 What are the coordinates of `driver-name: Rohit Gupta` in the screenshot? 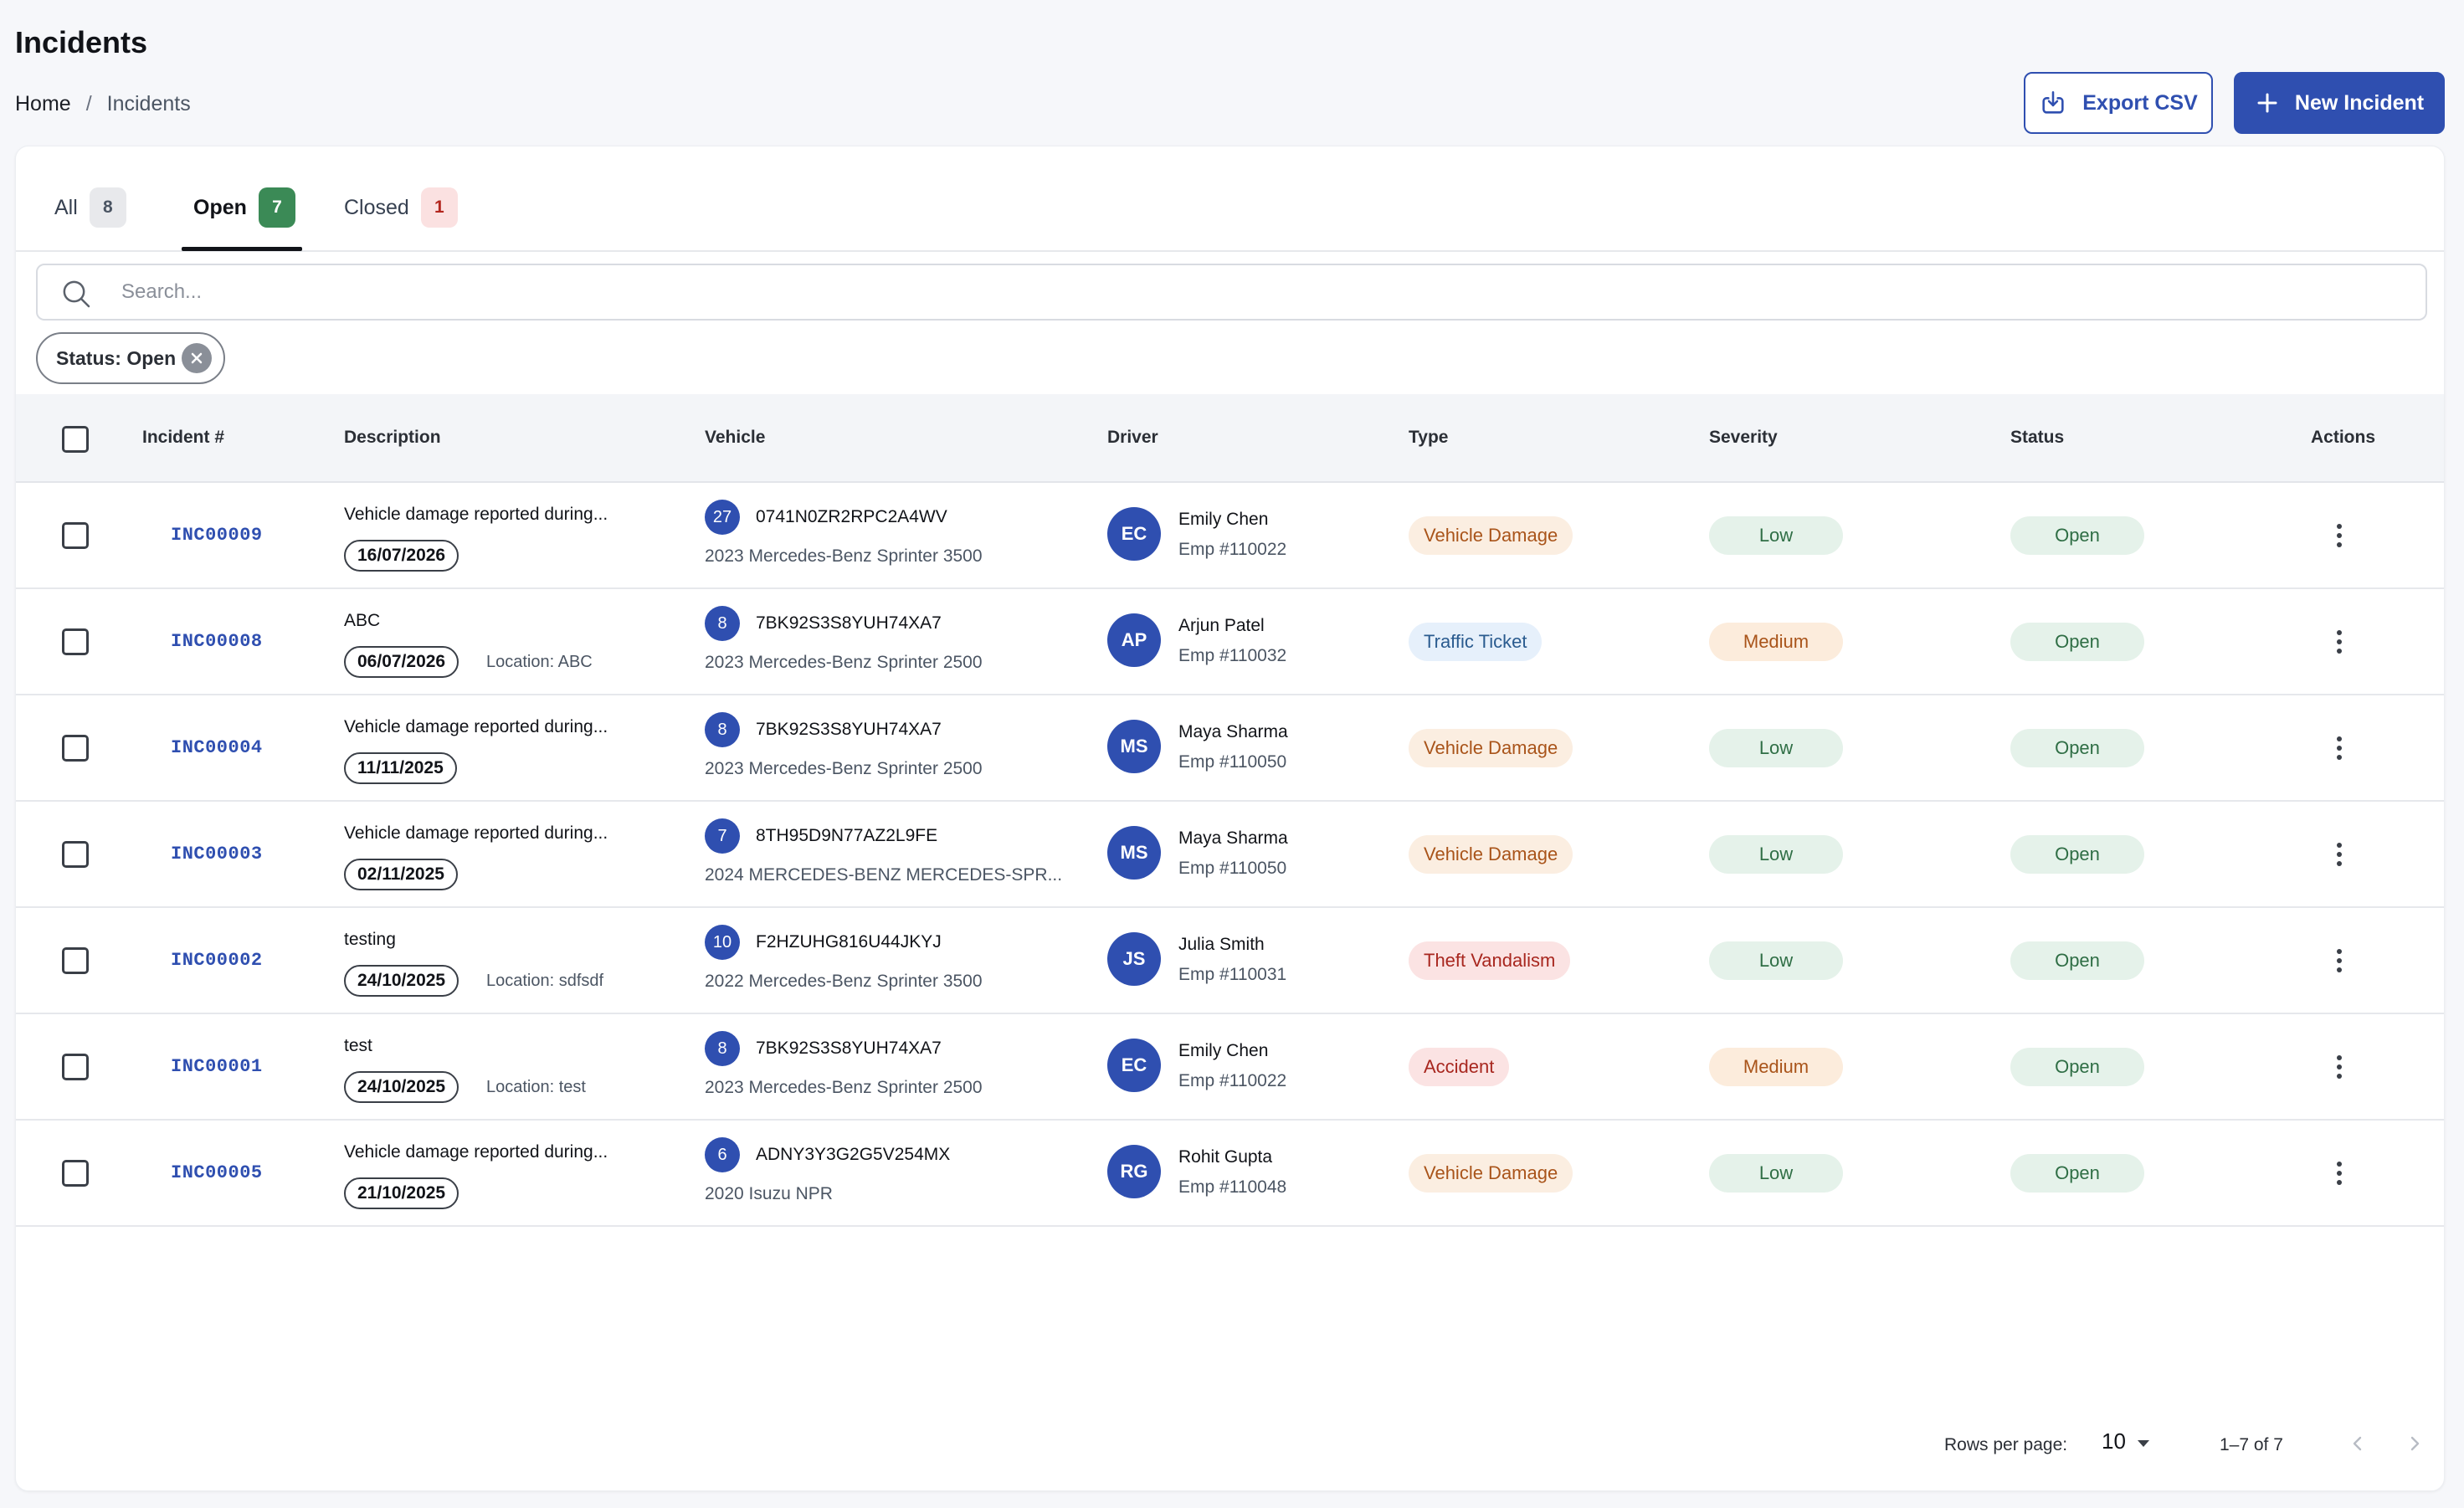 It's located at (1225, 1157).